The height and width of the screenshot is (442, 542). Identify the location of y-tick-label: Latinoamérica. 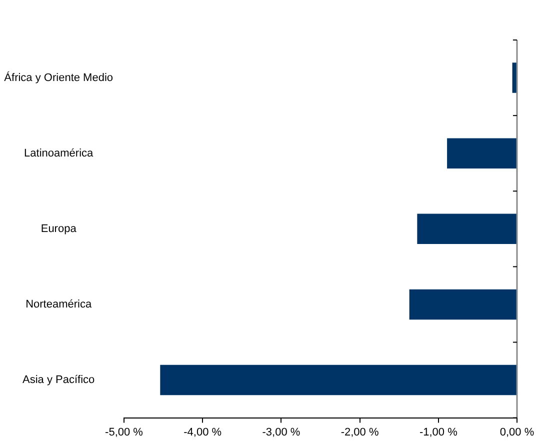
(59, 153).